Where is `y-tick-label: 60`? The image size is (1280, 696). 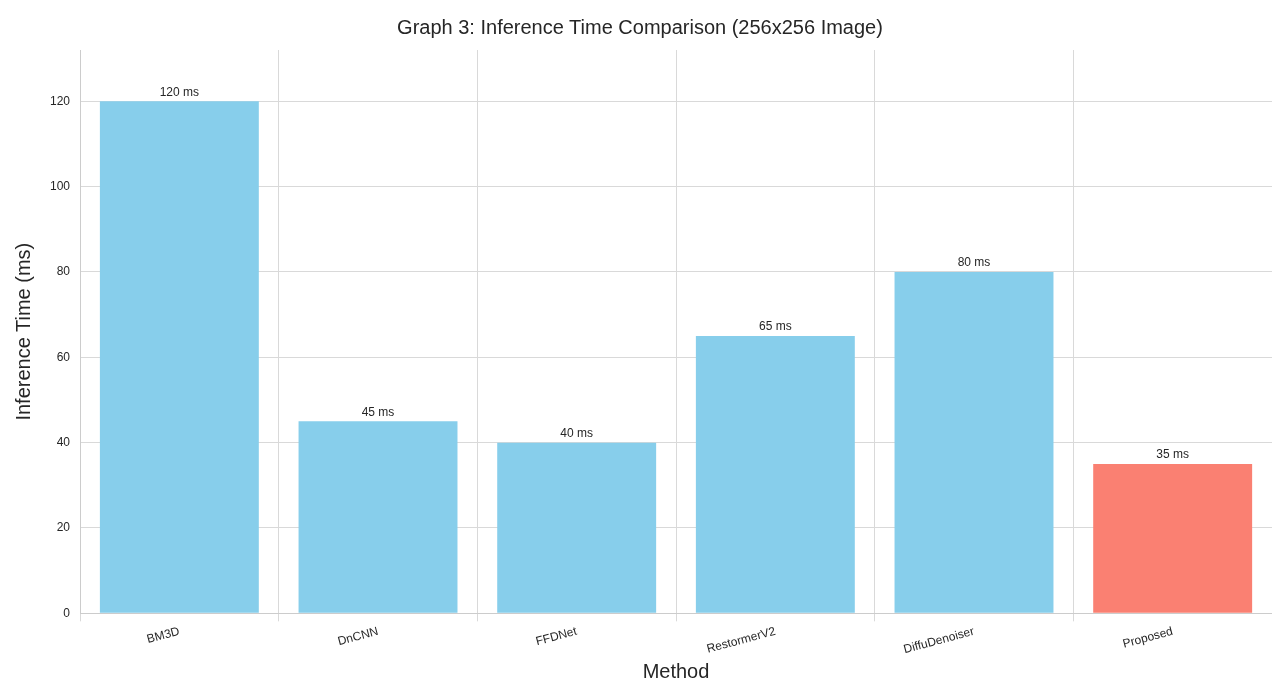
y-tick-label: 60 is located at coordinates (63, 356).